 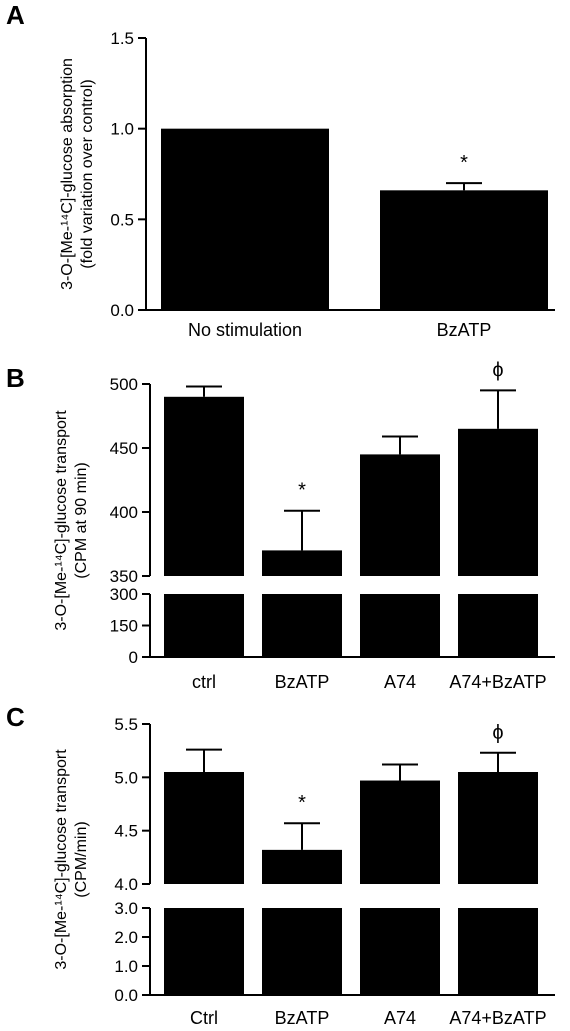 What do you see at coordinates (126, 831) in the screenshot?
I see `y-tick-label: 4.5` at bounding box center [126, 831].